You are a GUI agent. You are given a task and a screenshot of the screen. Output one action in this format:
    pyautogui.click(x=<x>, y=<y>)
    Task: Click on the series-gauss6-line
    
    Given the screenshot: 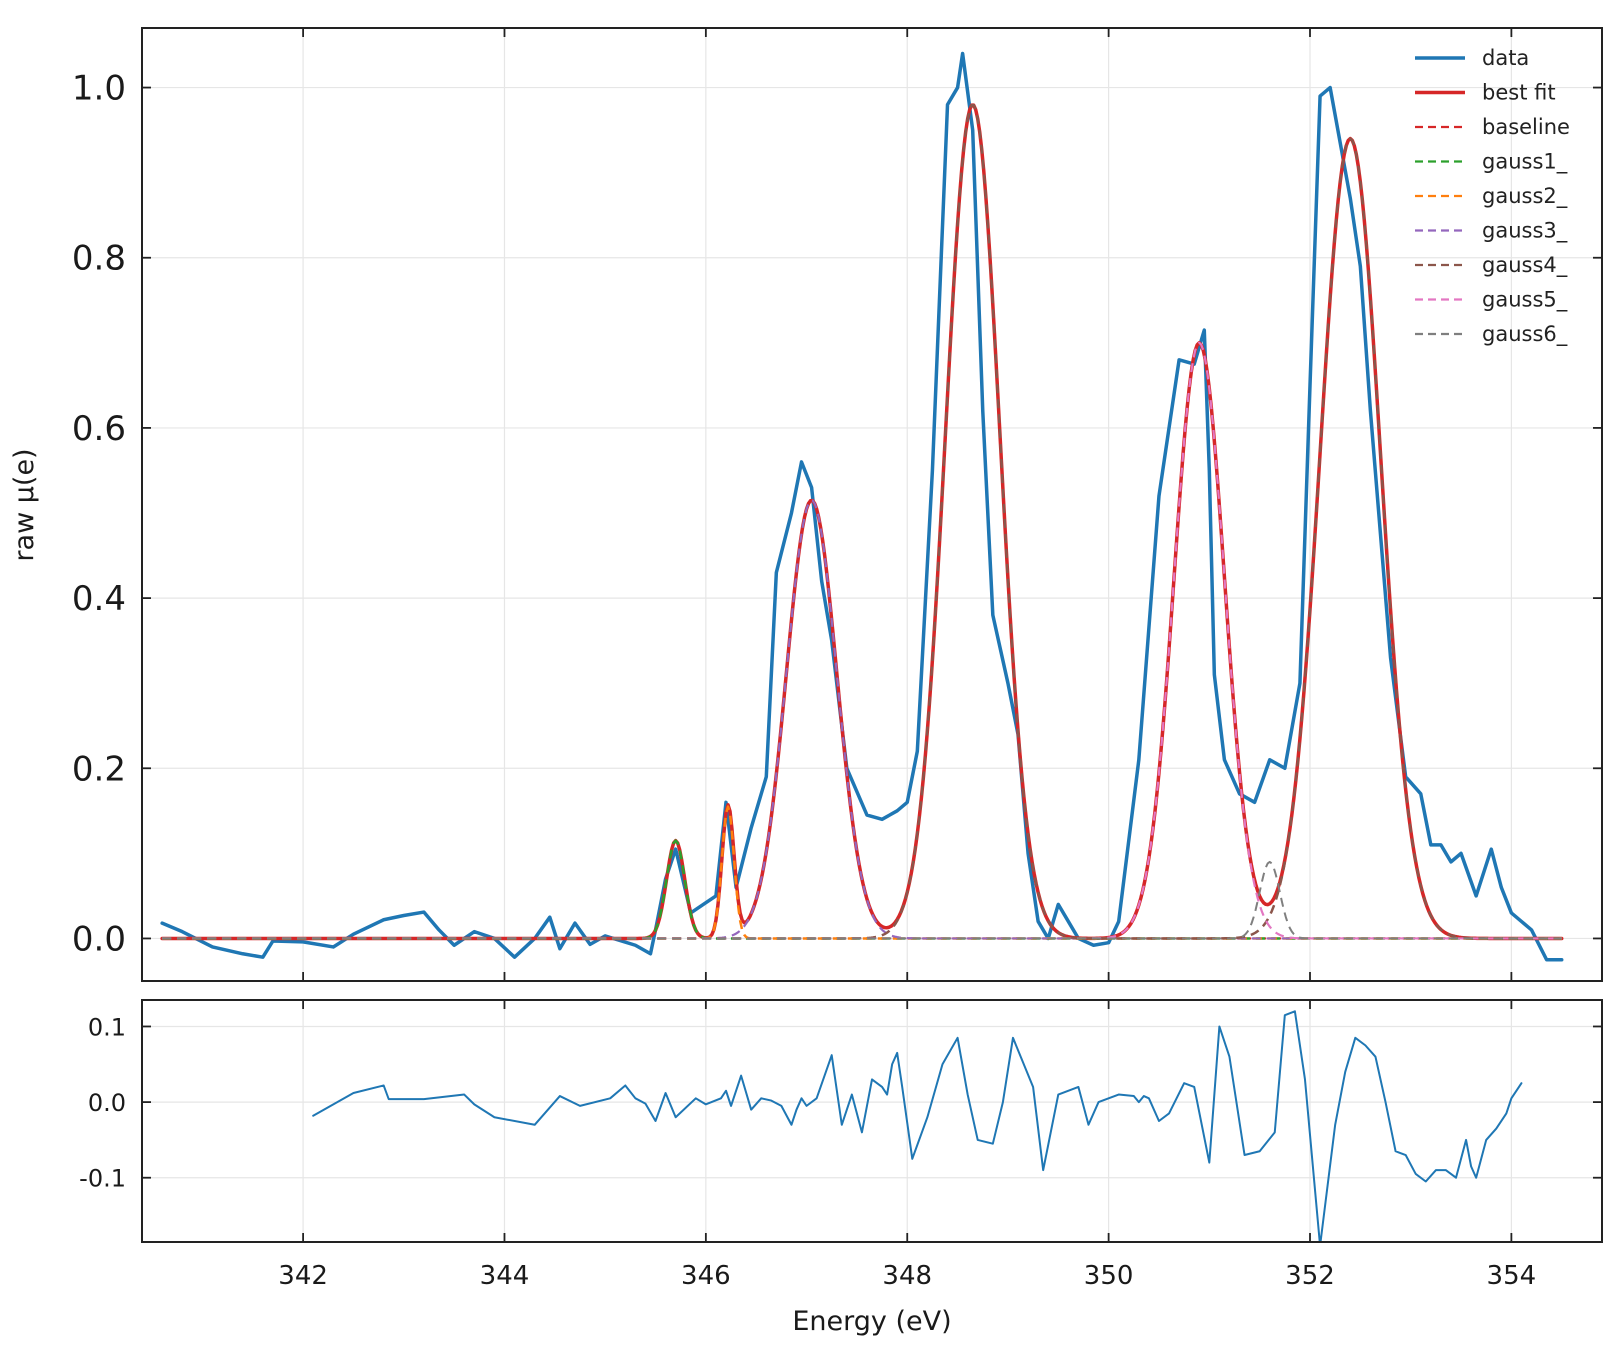 What is the action you would take?
    pyautogui.click(x=862, y=900)
    